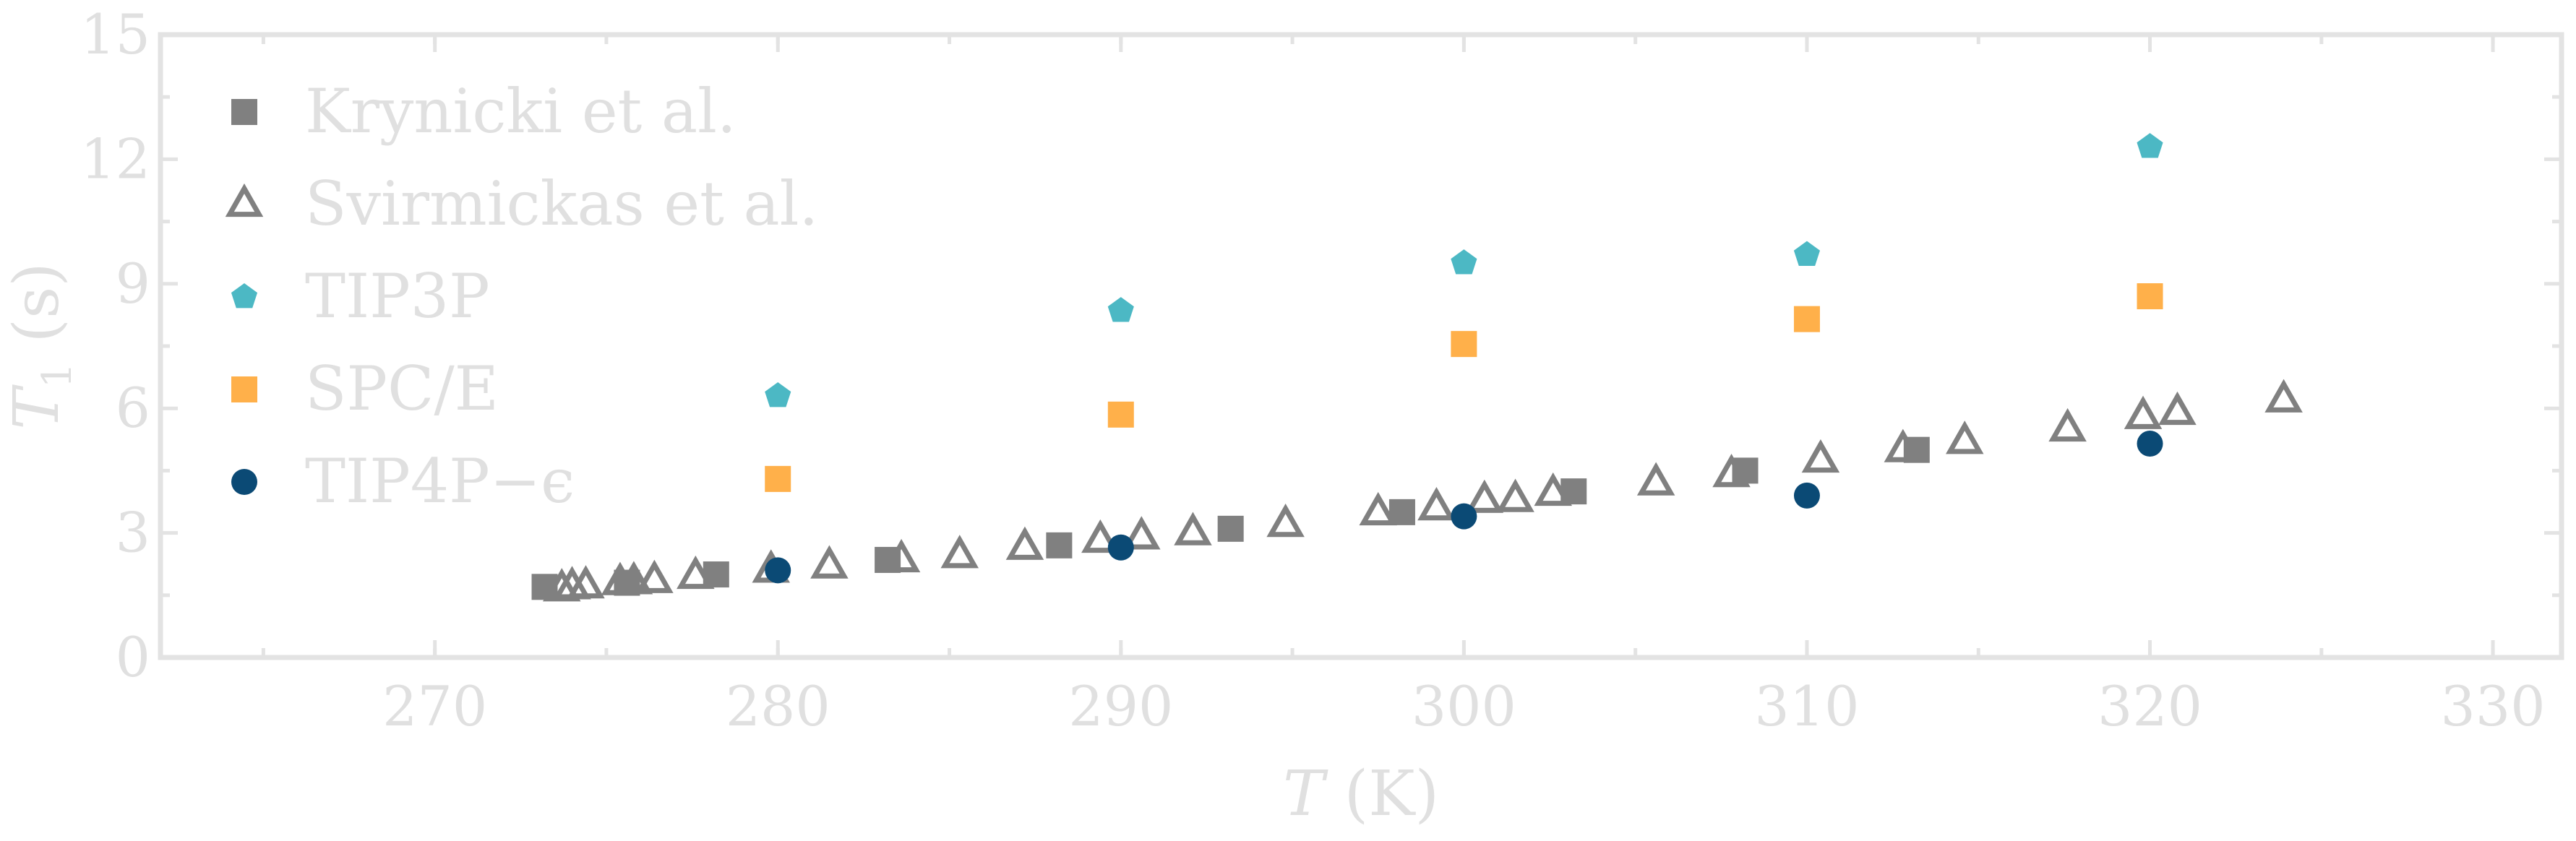 The width and height of the screenshot is (2576, 841). What do you see at coordinates (1807, 706) in the screenshot?
I see `x-tick-label: 310` at bounding box center [1807, 706].